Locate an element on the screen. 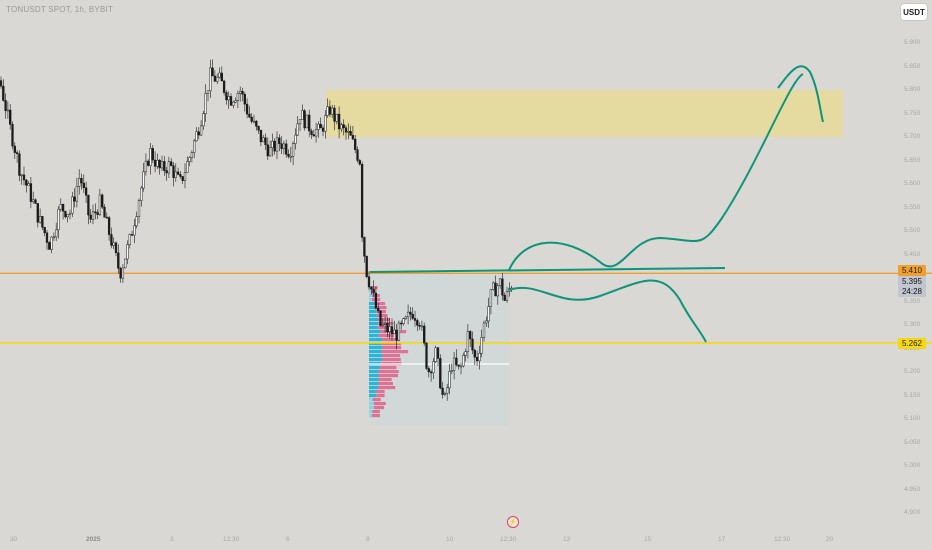  time-tick-label: 10 is located at coordinates (450, 539).